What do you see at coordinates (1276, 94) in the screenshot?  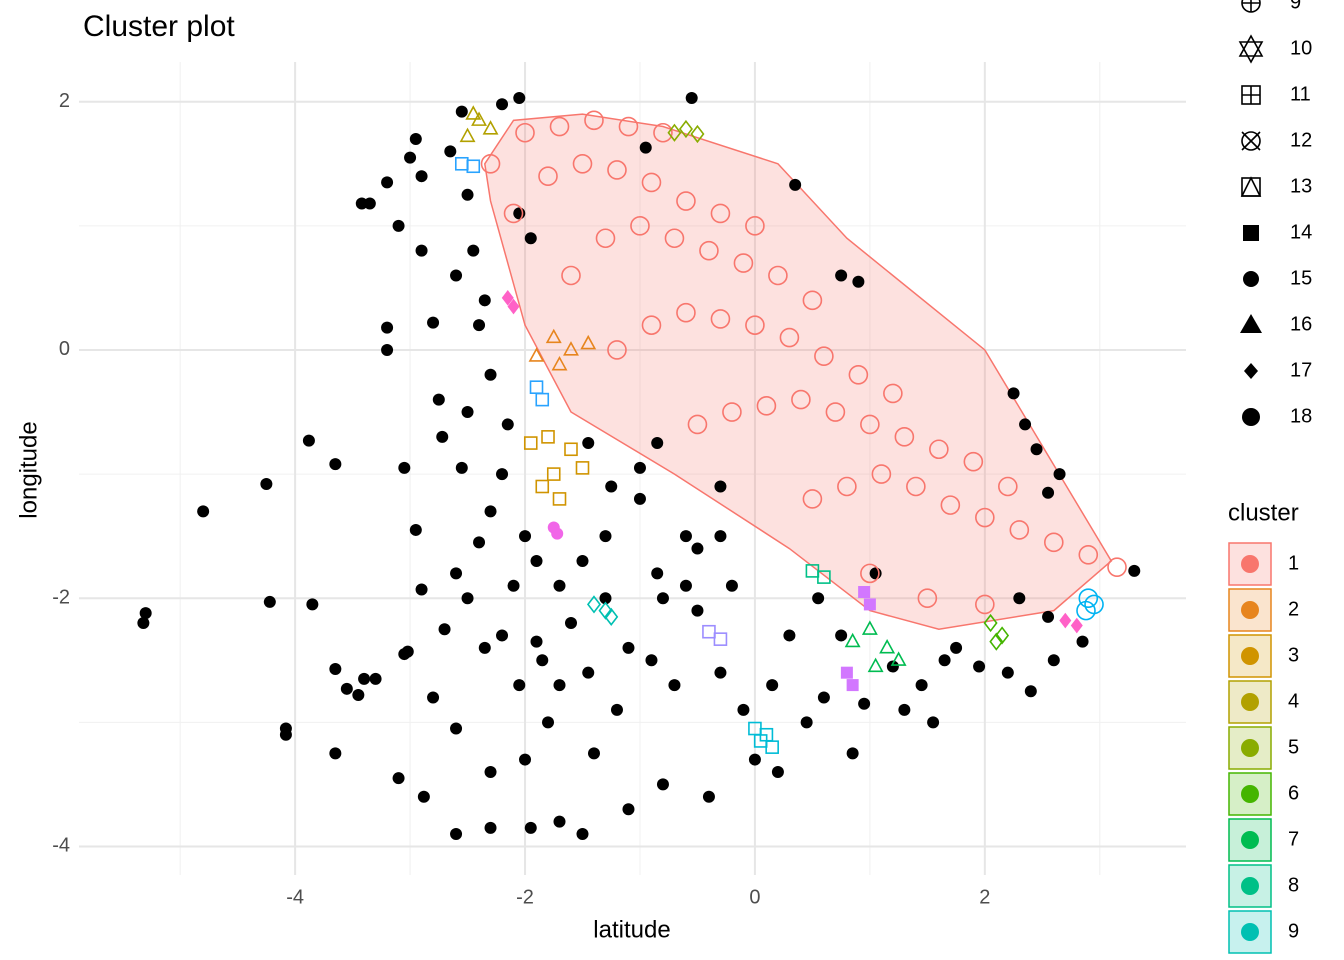 I see `shape-legend-item: 11` at bounding box center [1276, 94].